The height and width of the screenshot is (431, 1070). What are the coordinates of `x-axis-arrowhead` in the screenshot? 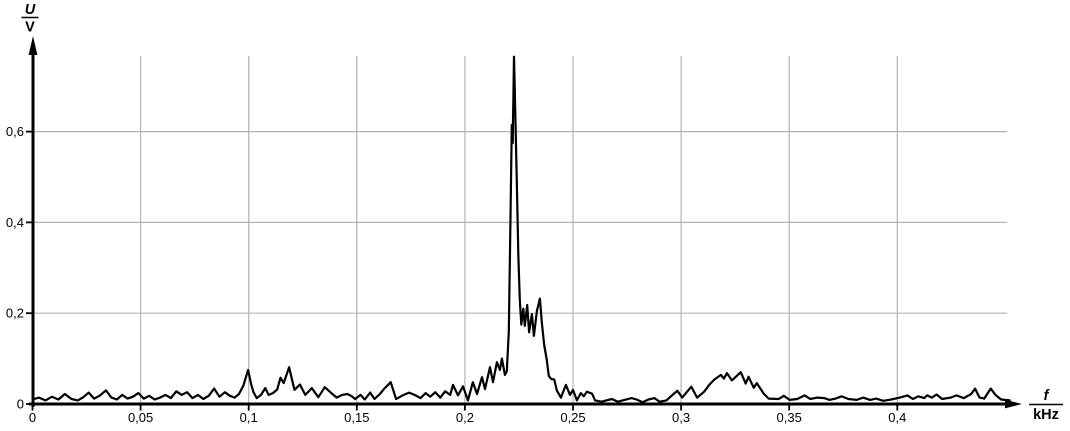 It's located at (1013, 404).